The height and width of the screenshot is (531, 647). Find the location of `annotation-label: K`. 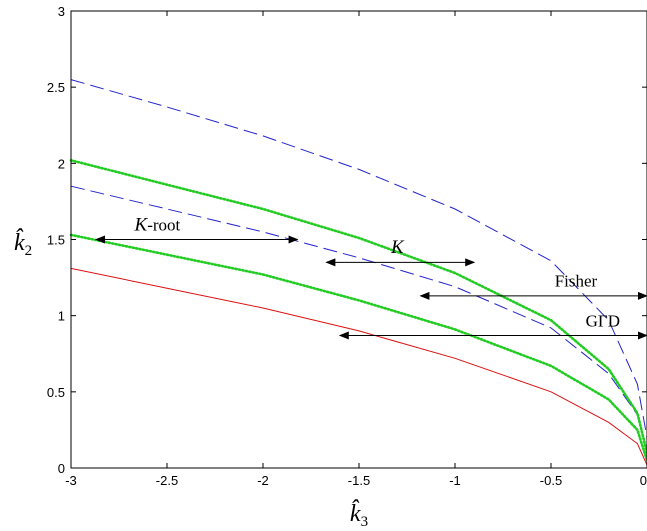

annotation-label: K is located at coordinates (397, 247).